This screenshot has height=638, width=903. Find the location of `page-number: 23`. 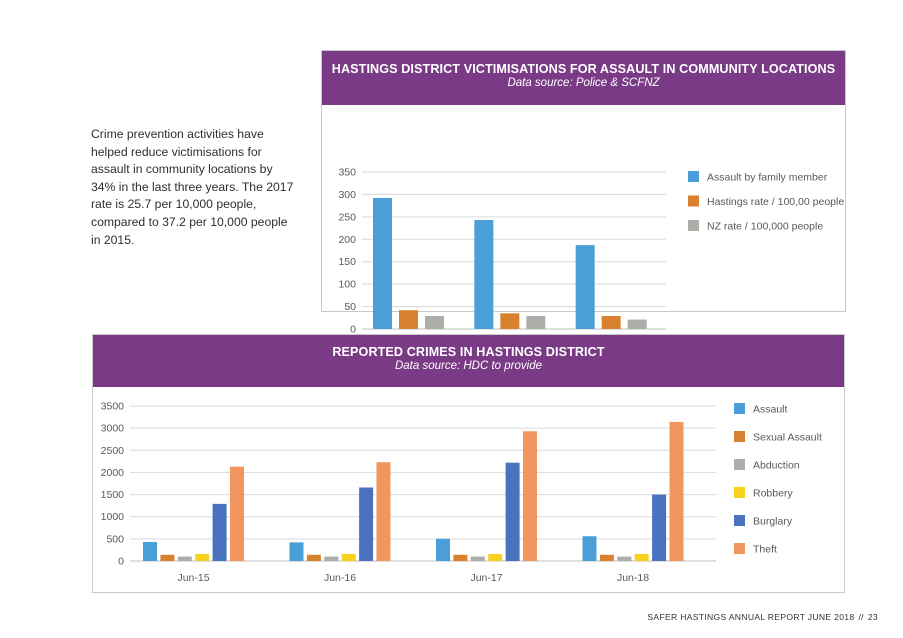

page-number: 23 is located at coordinates (872, 617).